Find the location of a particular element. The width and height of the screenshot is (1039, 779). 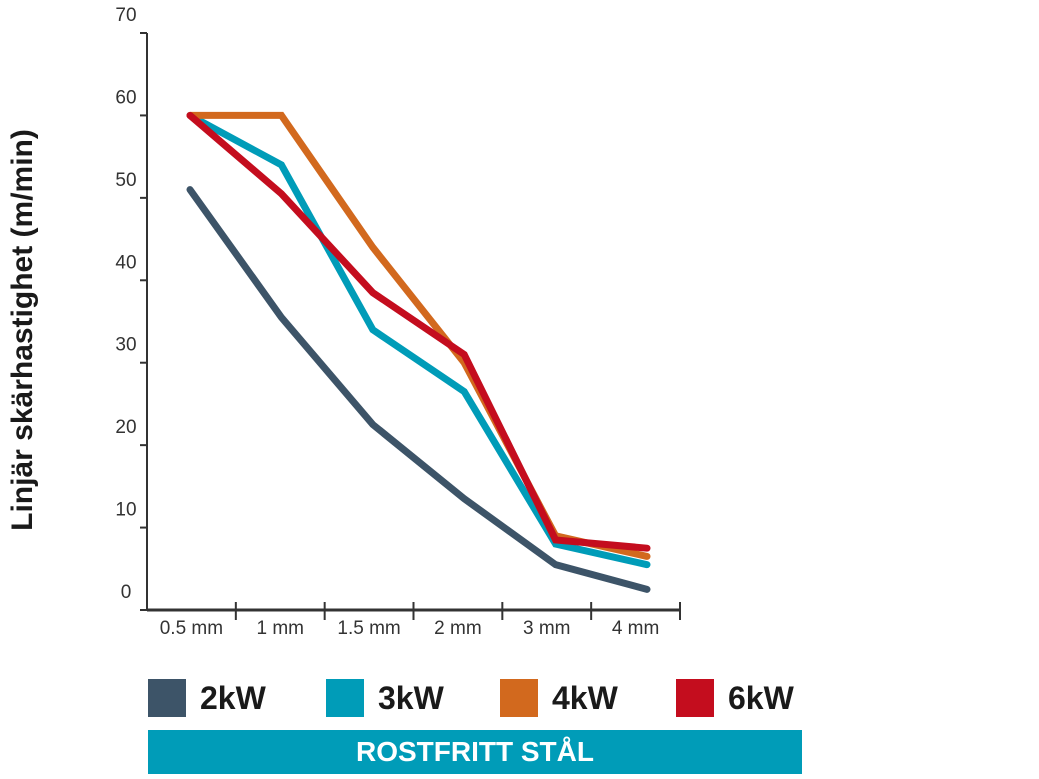

legend-label-2kw: 2kW is located at coordinates (233, 697).